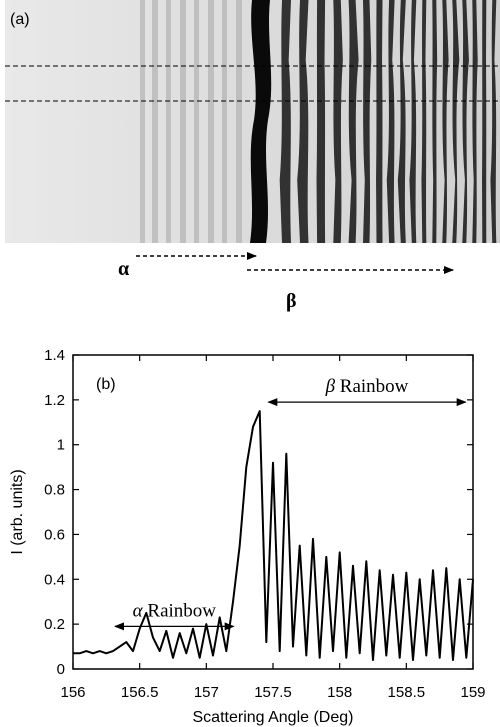 The width and height of the screenshot is (500, 727). I want to click on y-tick-label: 0.2, so click(54, 624).